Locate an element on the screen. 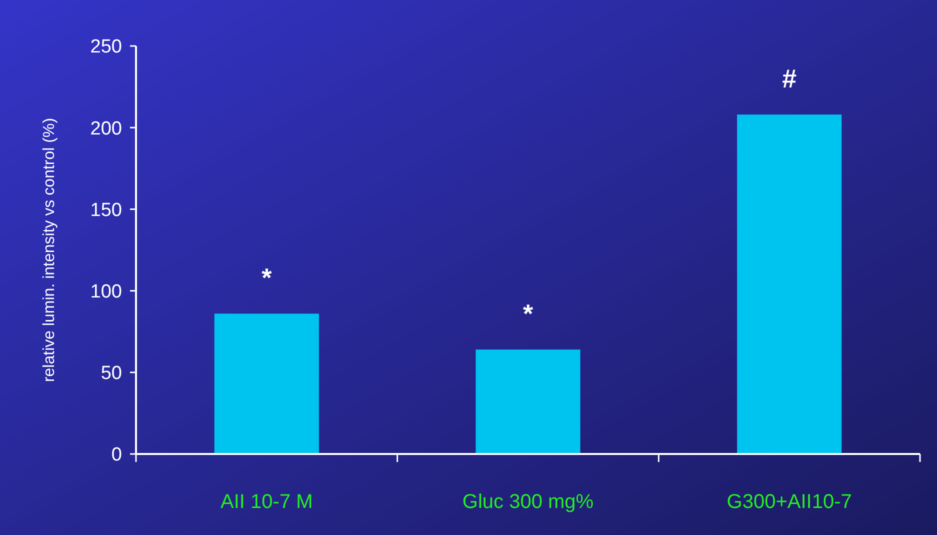 This screenshot has height=535, width=937. x-tick-label: AII 10-7 M is located at coordinates (266, 502).